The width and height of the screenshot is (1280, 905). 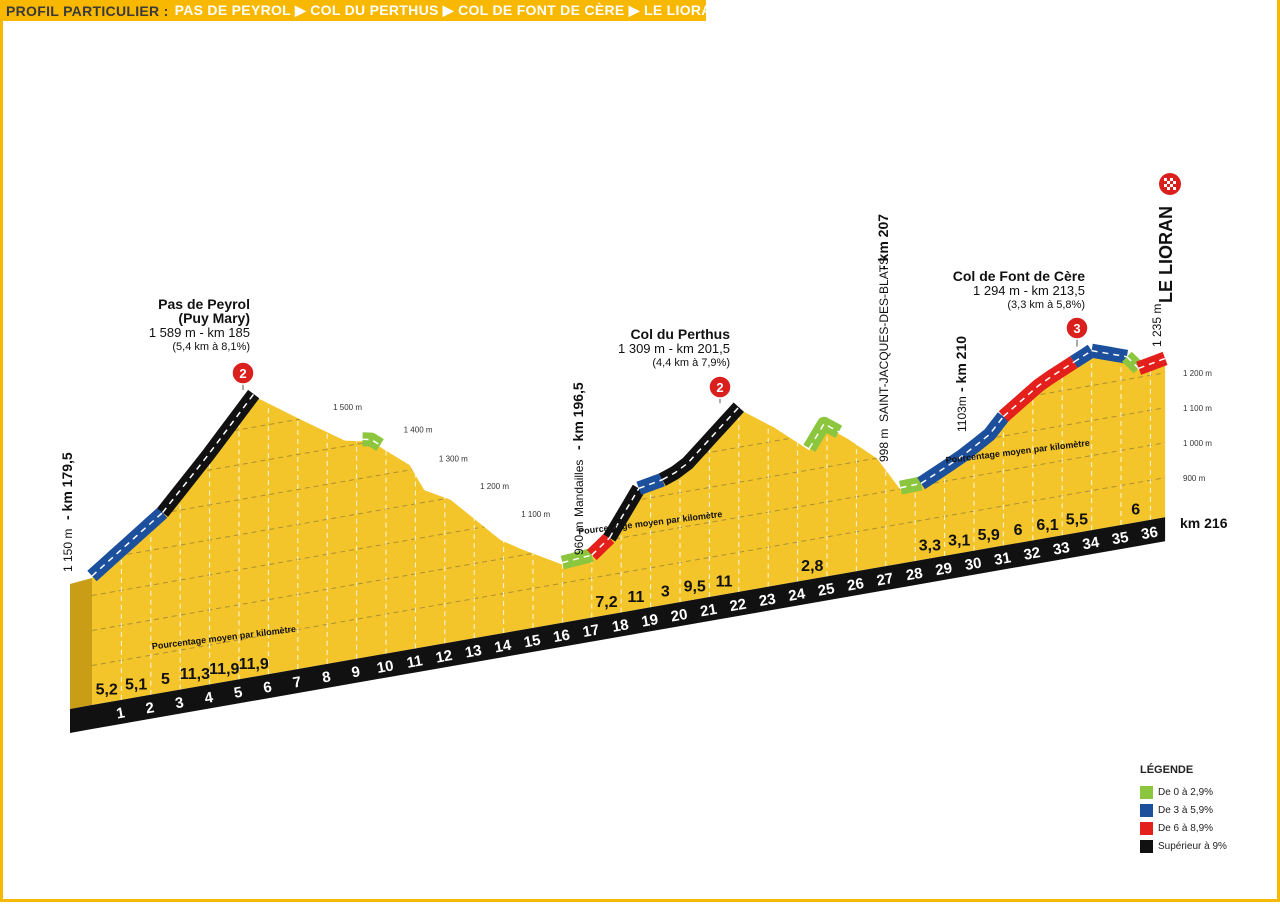 I want to click on km-percentage-label: 3,3, so click(x=930, y=545).